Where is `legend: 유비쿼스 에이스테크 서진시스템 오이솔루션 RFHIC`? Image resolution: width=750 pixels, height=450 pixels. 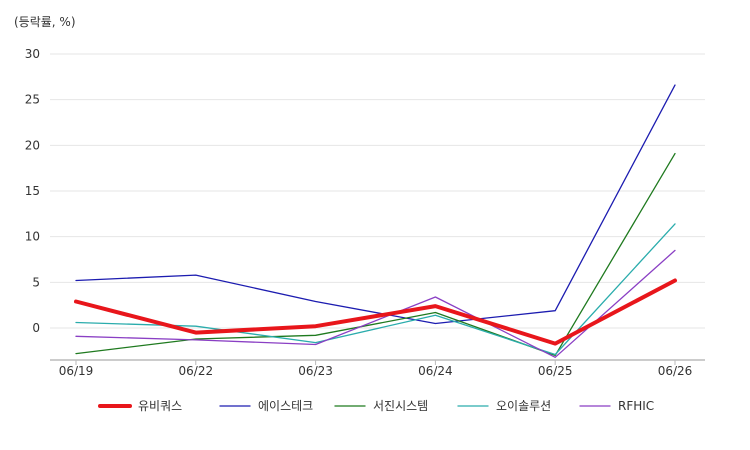
legend: 유비쿼스 에이스테크 서진시스템 오이솔루션 RFHIC is located at coordinates (376, 406).